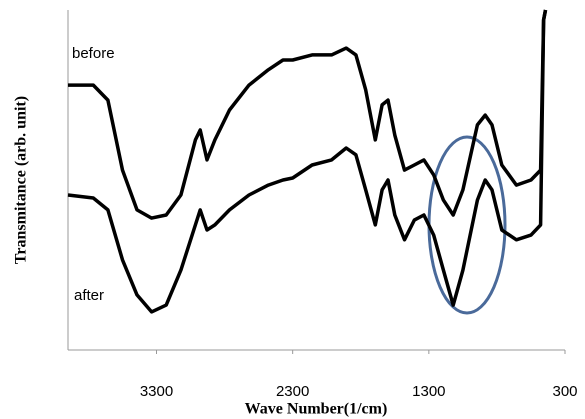 This screenshot has width=585, height=419. What do you see at coordinates (564, 391) in the screenshot?
I see `x-tick-label: 300` at bounding box center [564, 391].